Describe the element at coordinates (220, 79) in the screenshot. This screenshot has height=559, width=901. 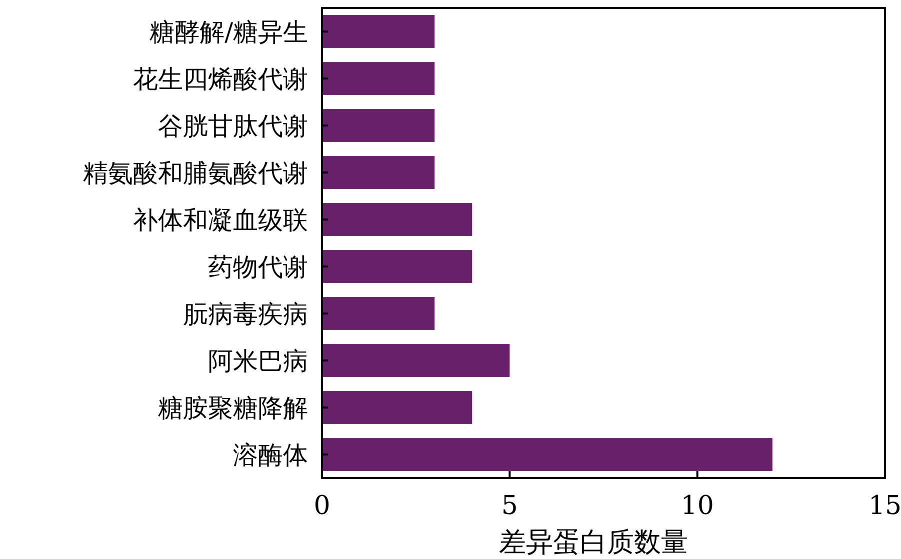
I see `y-tick-label: 花生四烯酸代谢` at that location.